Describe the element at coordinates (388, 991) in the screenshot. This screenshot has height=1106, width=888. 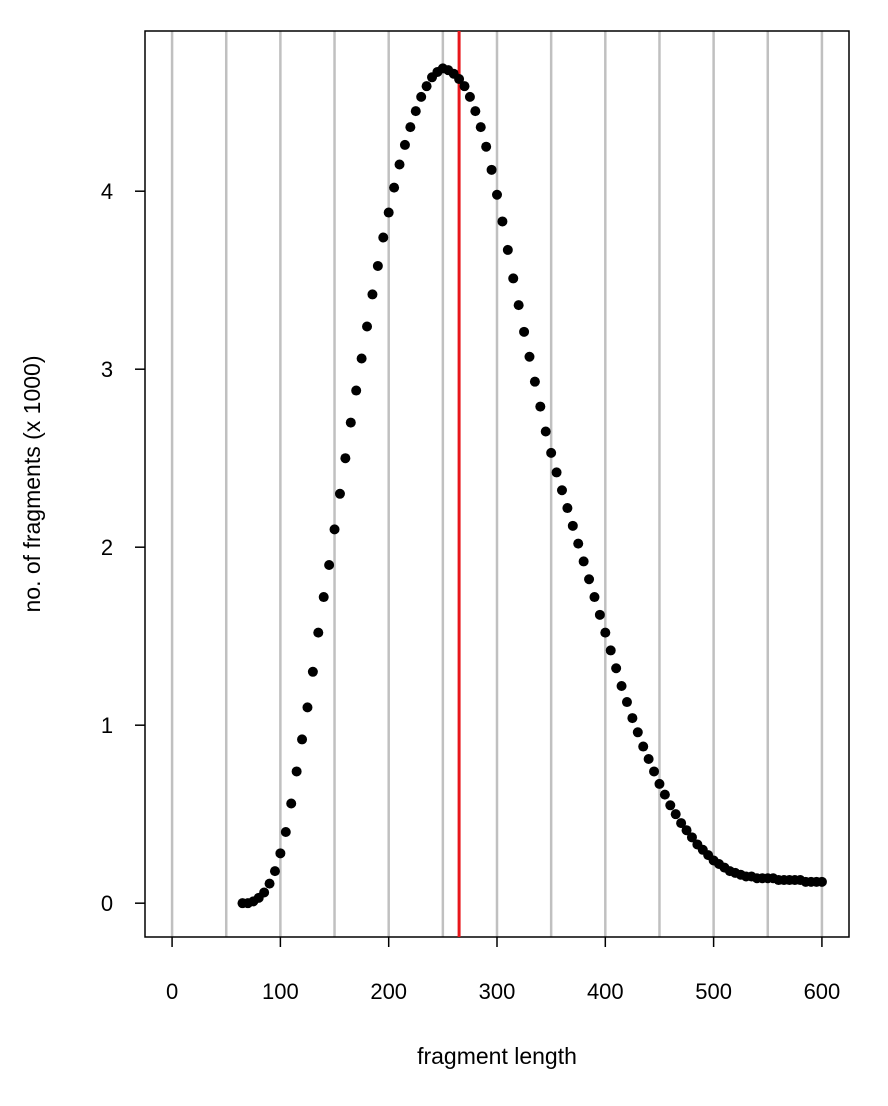
I see `x-tick-label: 200` at that location.